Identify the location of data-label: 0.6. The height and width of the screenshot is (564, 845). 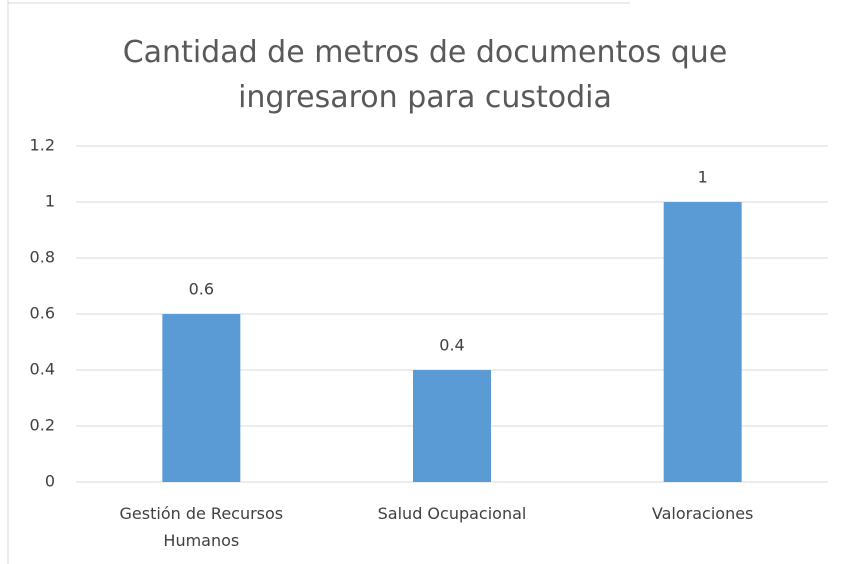
(201, 289).